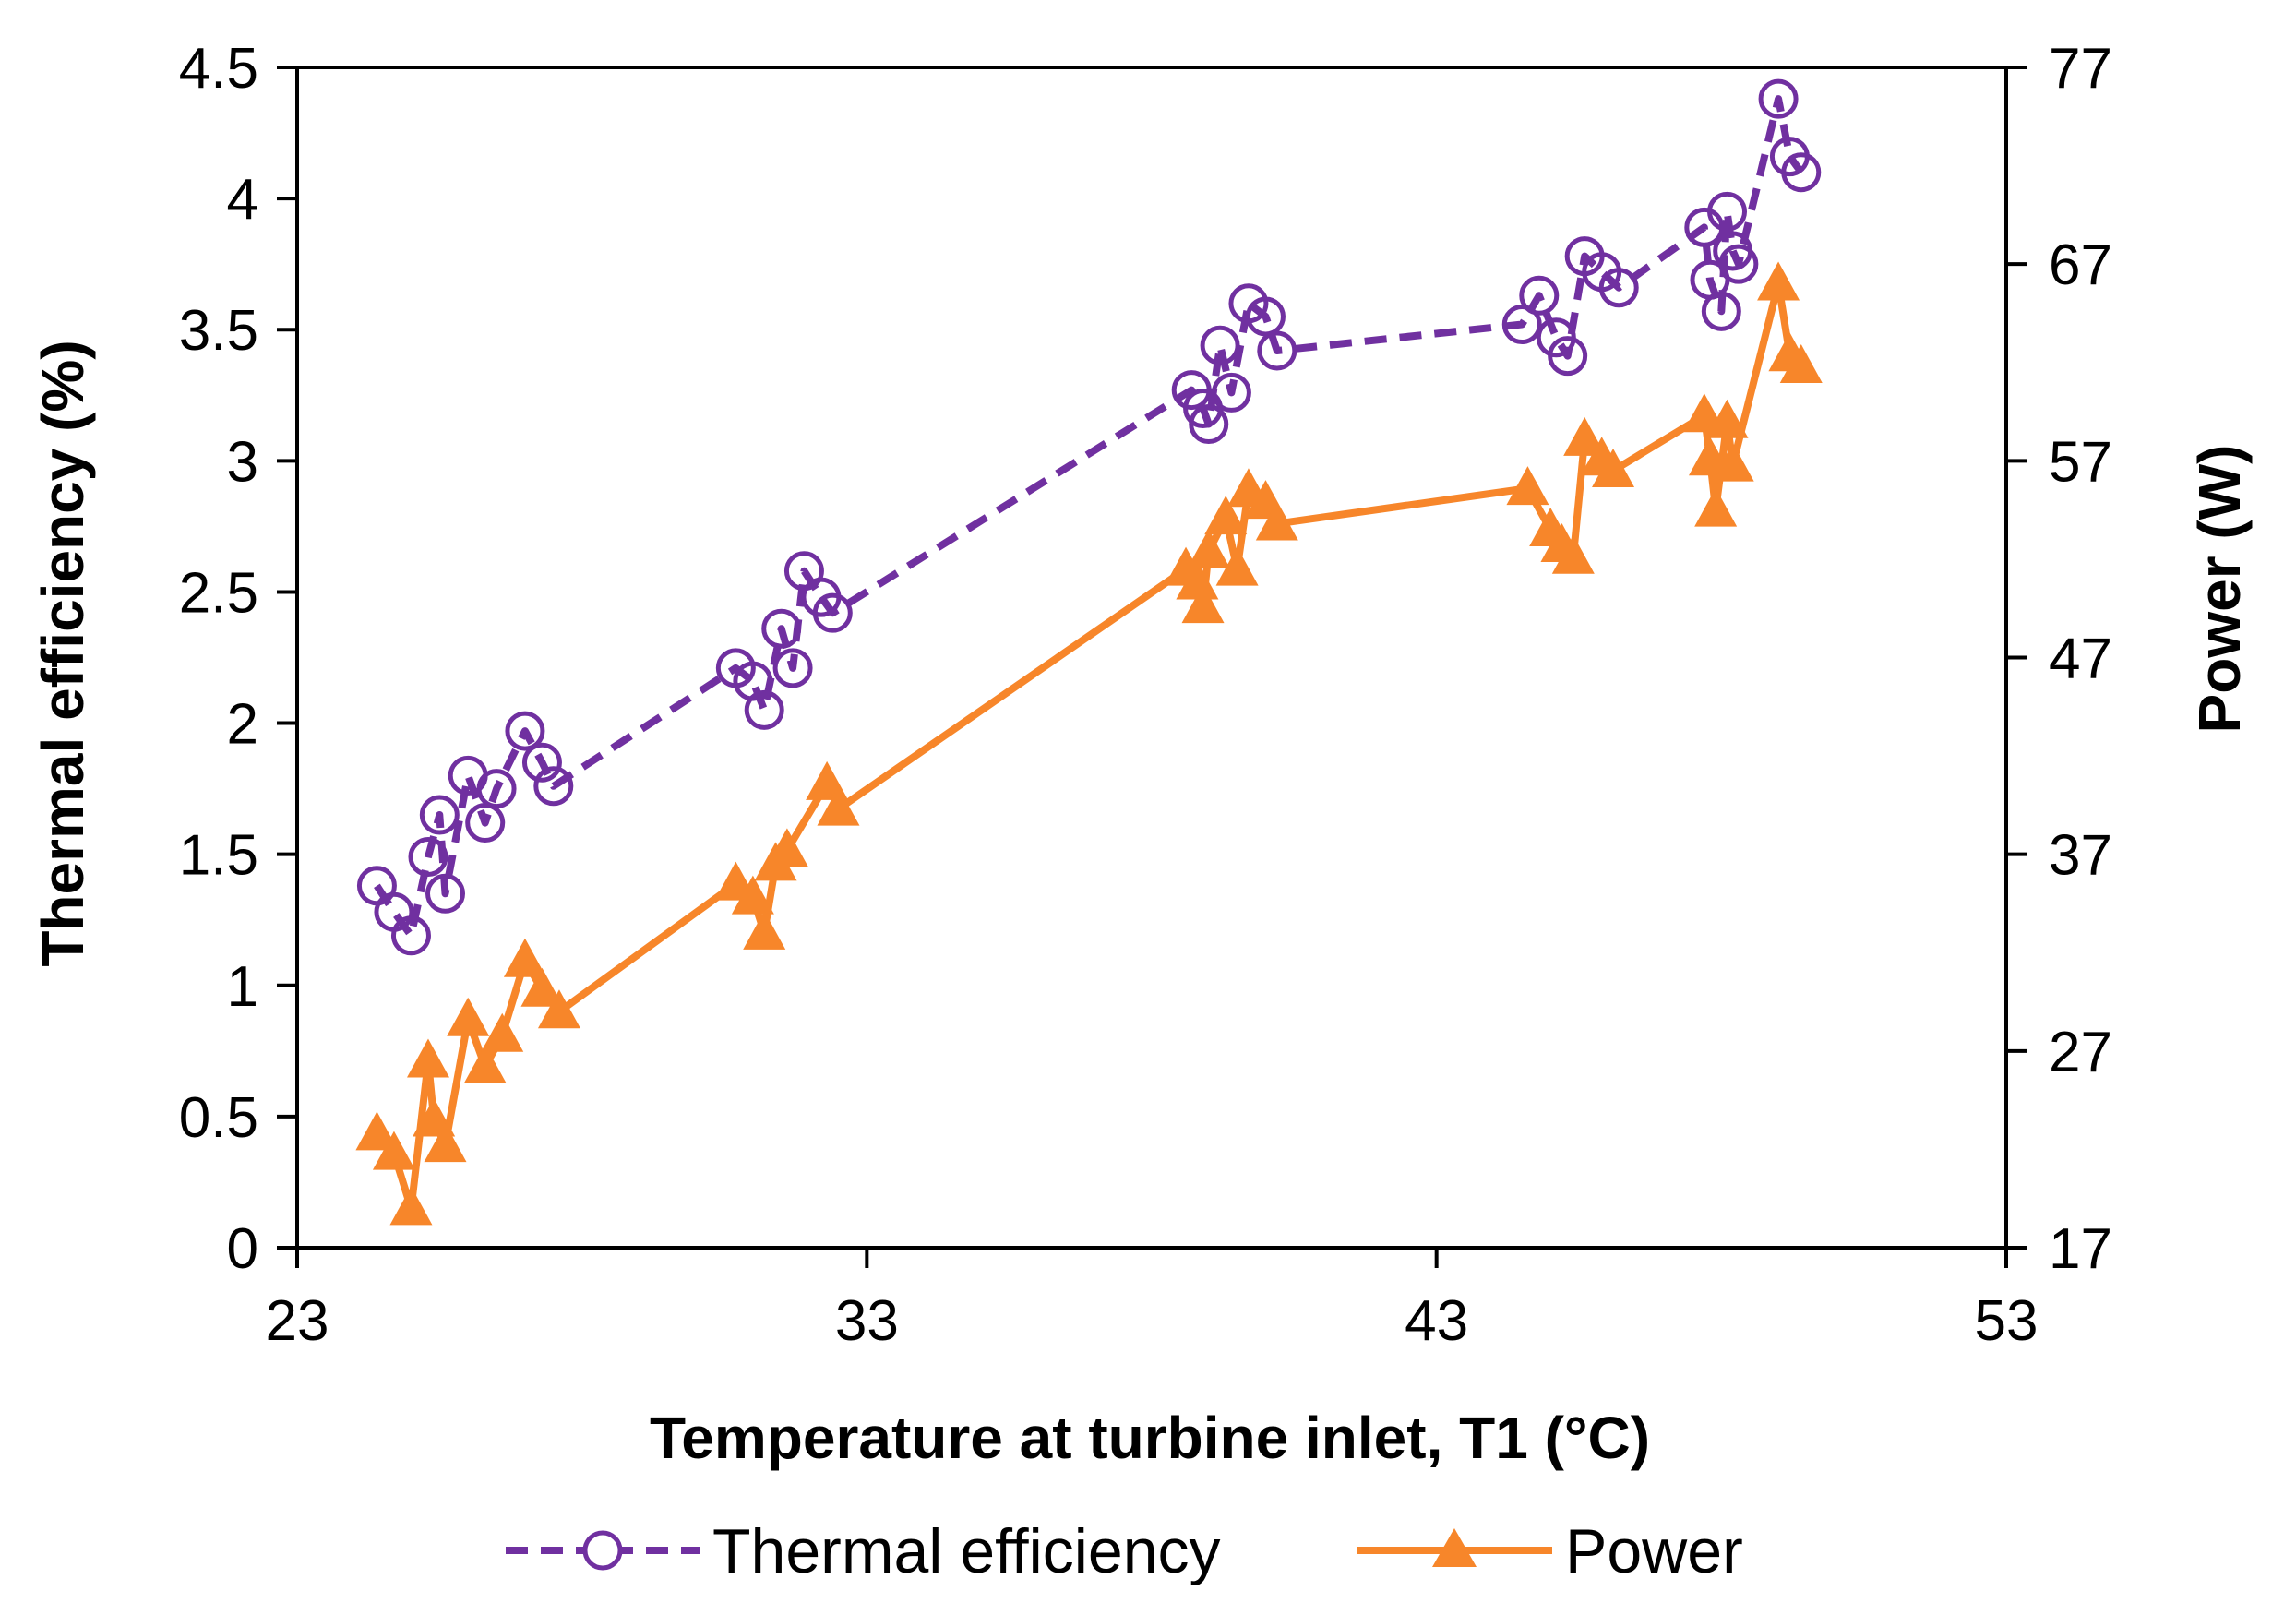  Describe the element at coordinates (243, 462) in the screenshot. I see `y-tick-label: 3` at that location.